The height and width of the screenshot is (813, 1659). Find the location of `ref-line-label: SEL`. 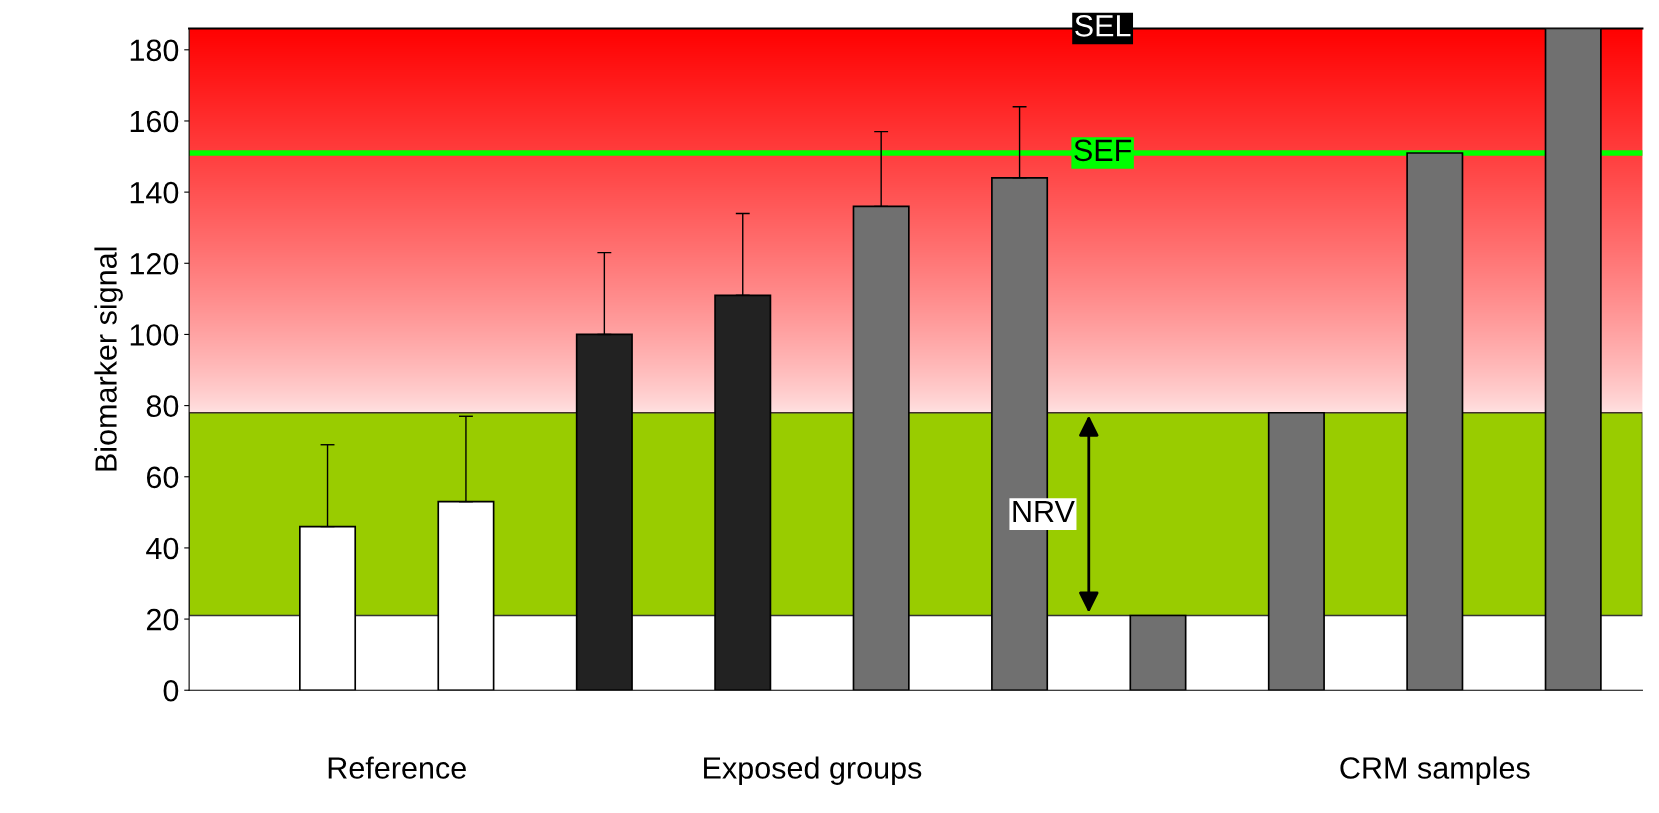

ref-line-label: SEL is located at coordinates (1103, 26).